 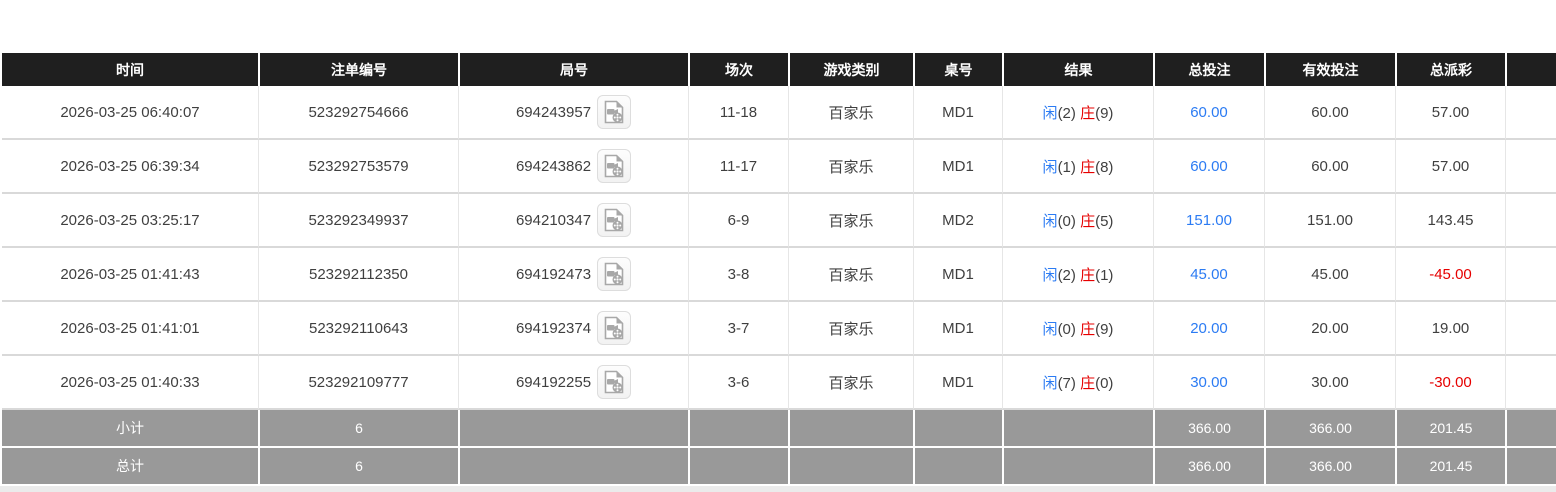 I want to click on cell-time: 2026-03-25 01:40:33, so click(x=130, y=383).